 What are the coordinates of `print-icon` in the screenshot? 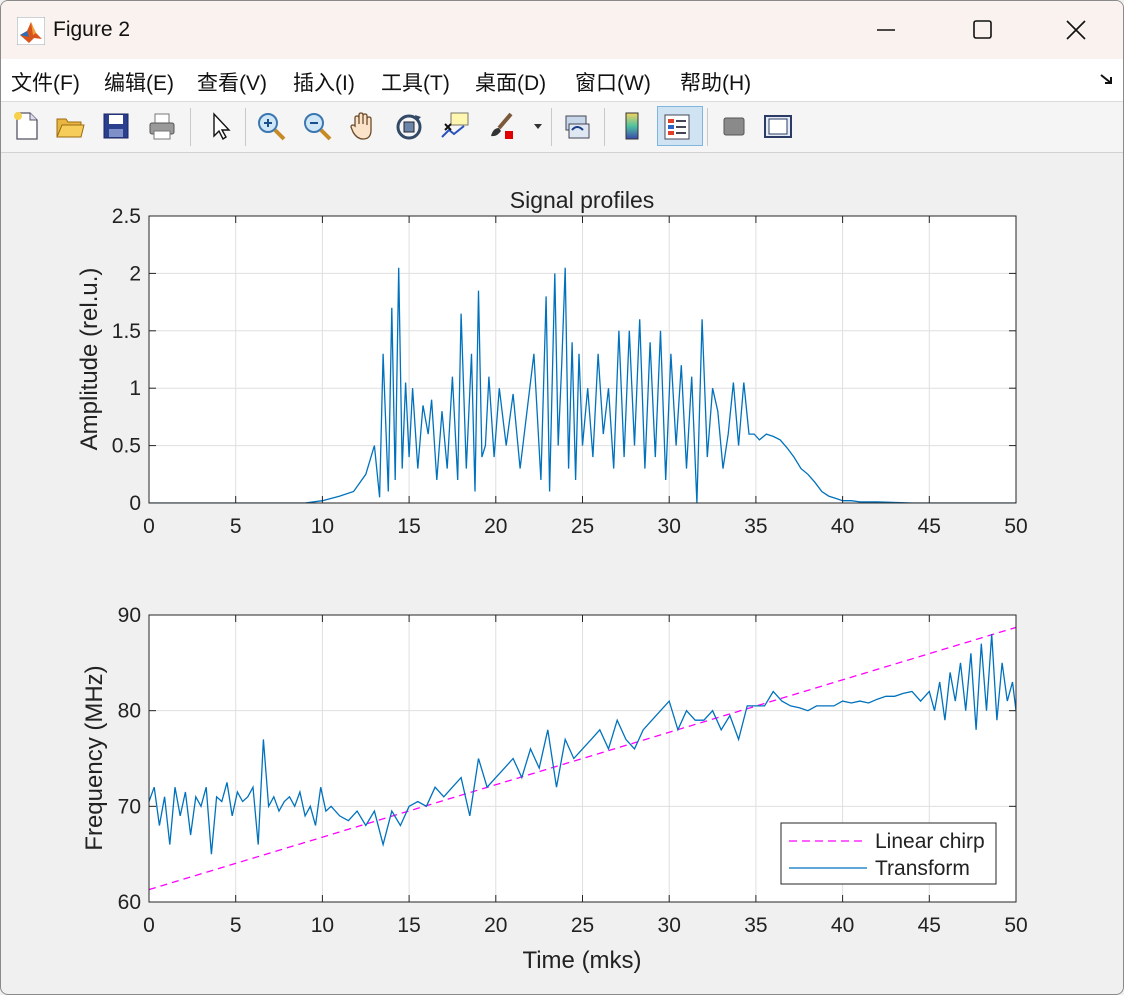 It's located at (162, 126).